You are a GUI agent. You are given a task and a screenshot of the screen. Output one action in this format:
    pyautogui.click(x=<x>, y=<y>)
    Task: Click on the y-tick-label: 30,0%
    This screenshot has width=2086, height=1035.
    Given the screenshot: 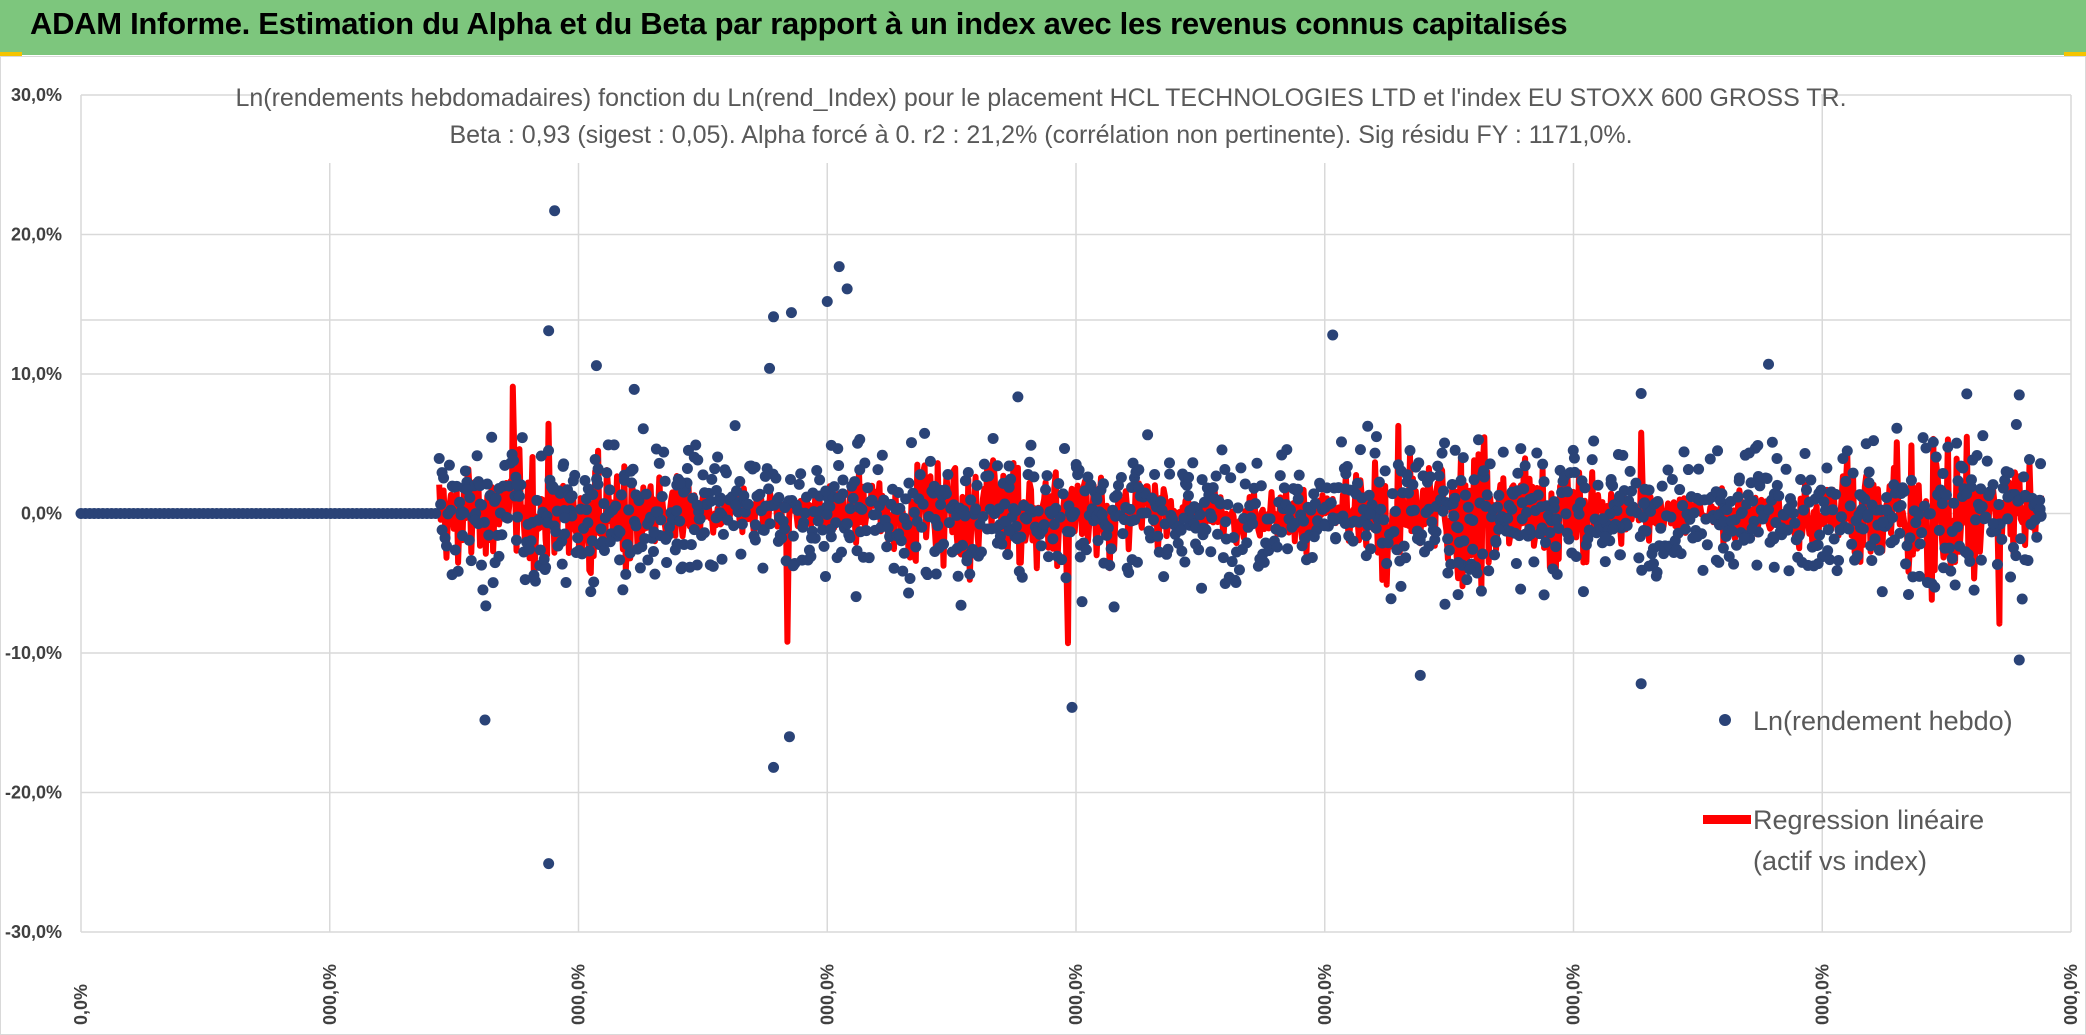 What is the action you would take?
    pyautogui.click(x=36, y=95)
    